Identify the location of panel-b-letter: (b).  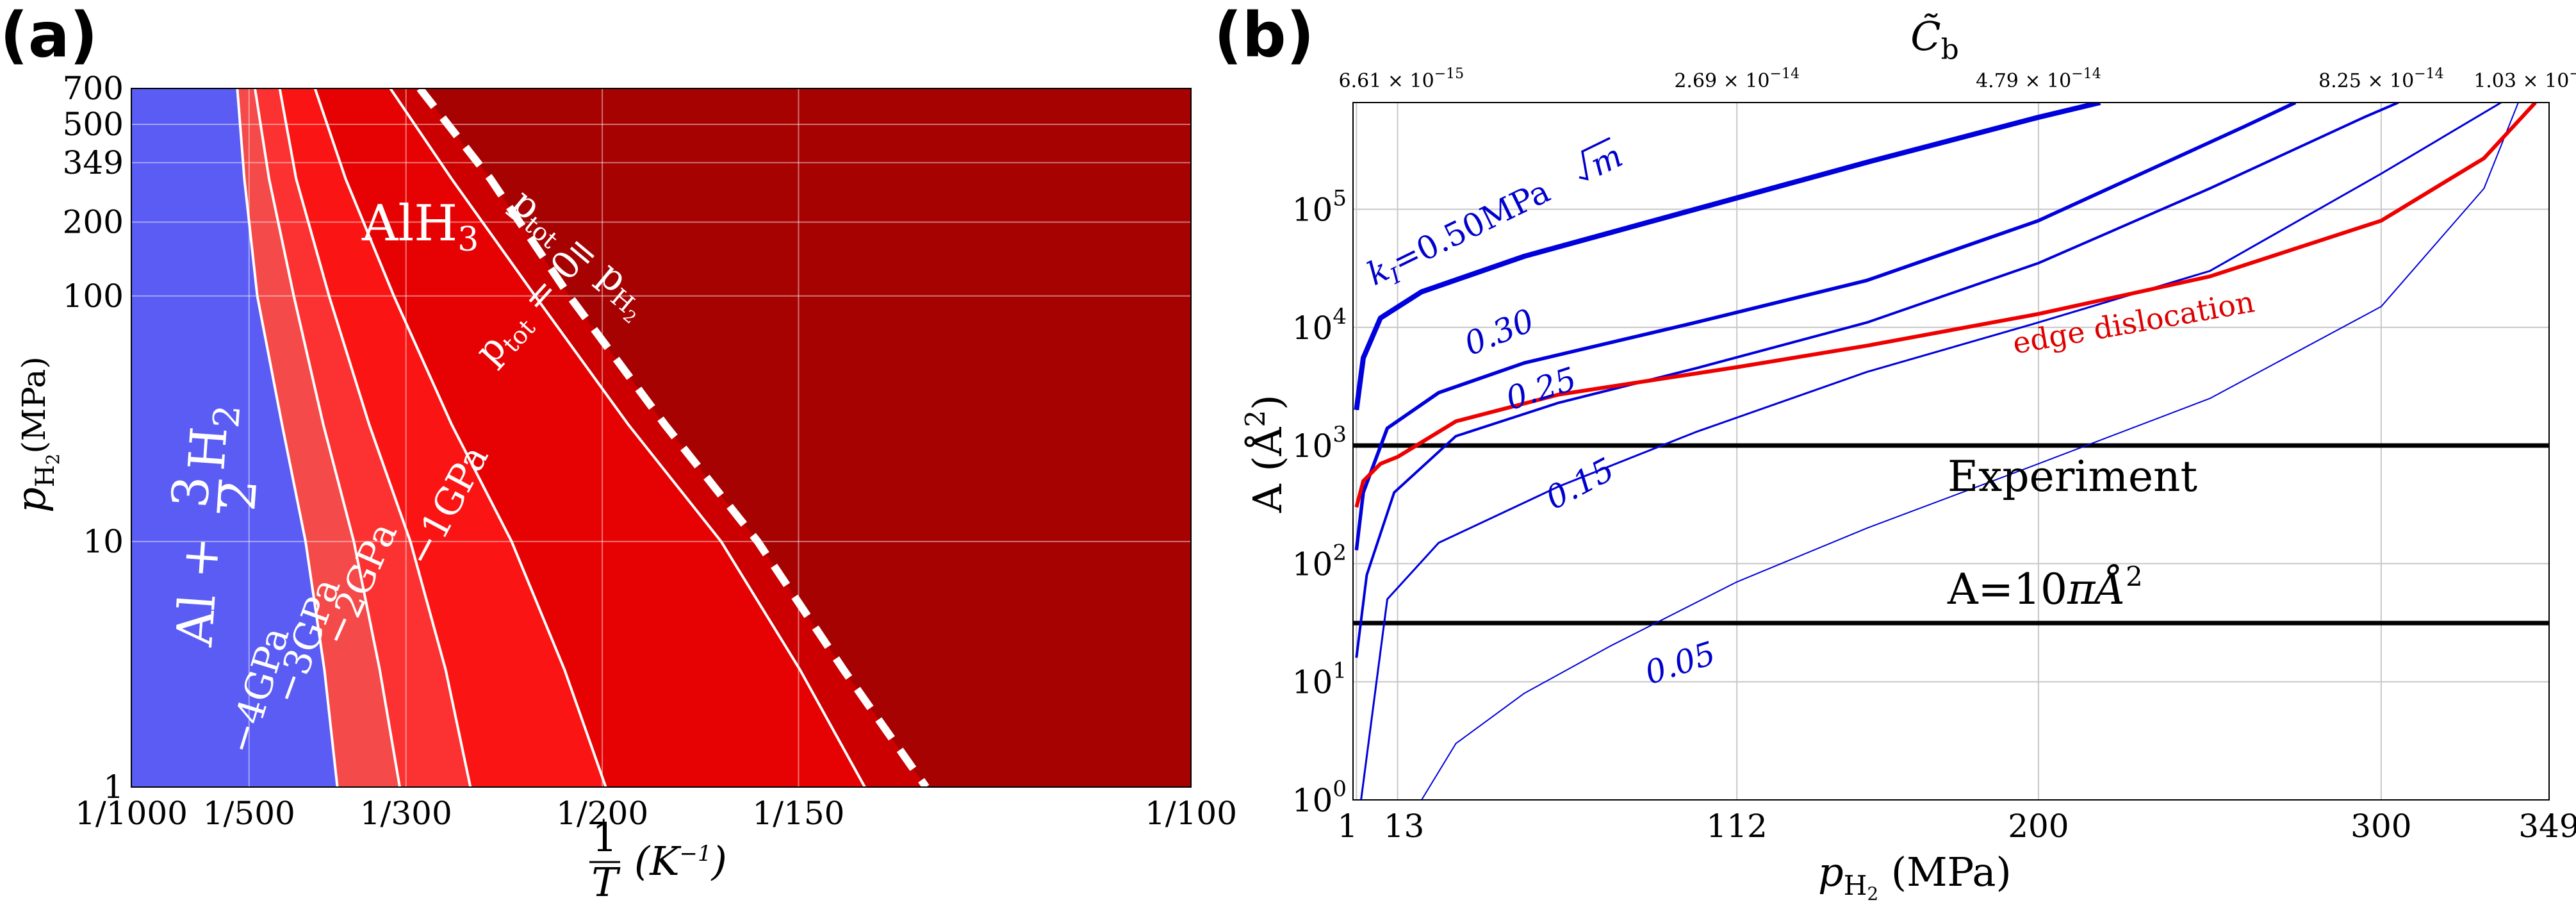
(1264, 36).